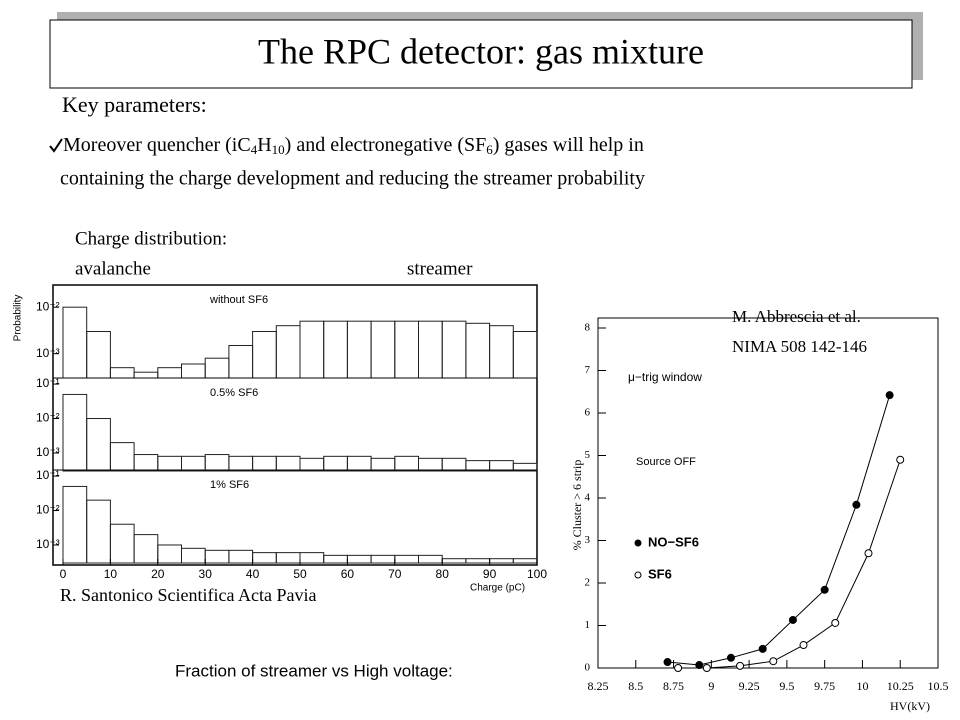  Describe the element at coordinates (910, 706) in the screenshot. I see `x-axis-label: HV(kV)` at that location.